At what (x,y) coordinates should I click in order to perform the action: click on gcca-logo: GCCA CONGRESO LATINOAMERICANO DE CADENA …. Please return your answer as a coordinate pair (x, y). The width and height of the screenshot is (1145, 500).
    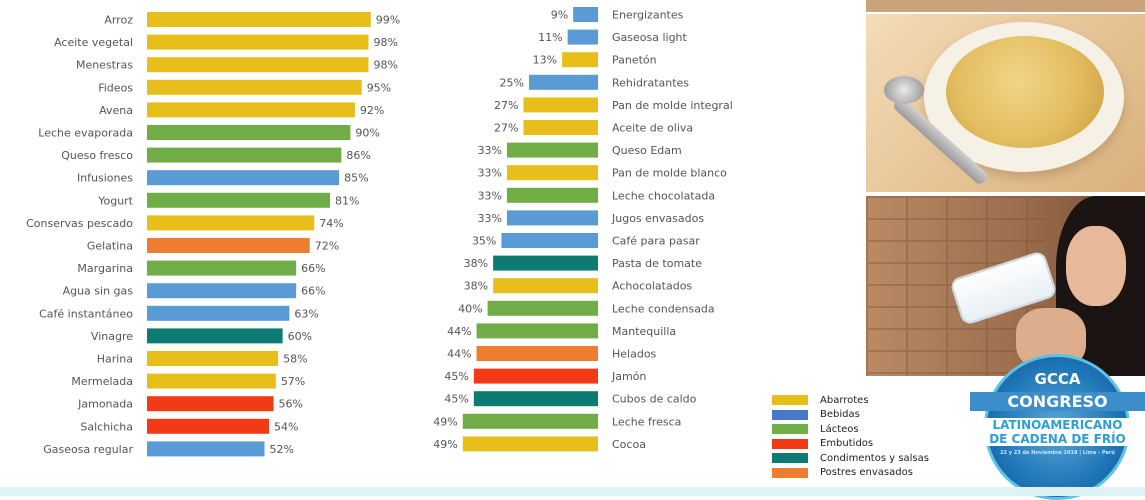
    Looking at the image, I should click on (1057, 426).